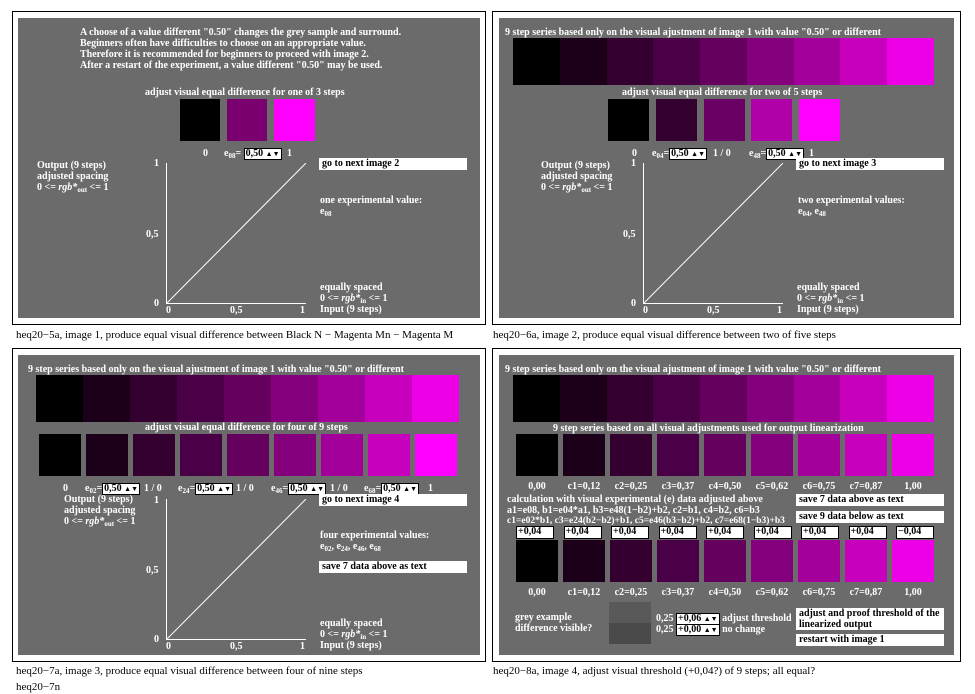  Describe the element at coordinates (630, 633) in the screenshot. I see `grey-sample-lower` at that location.